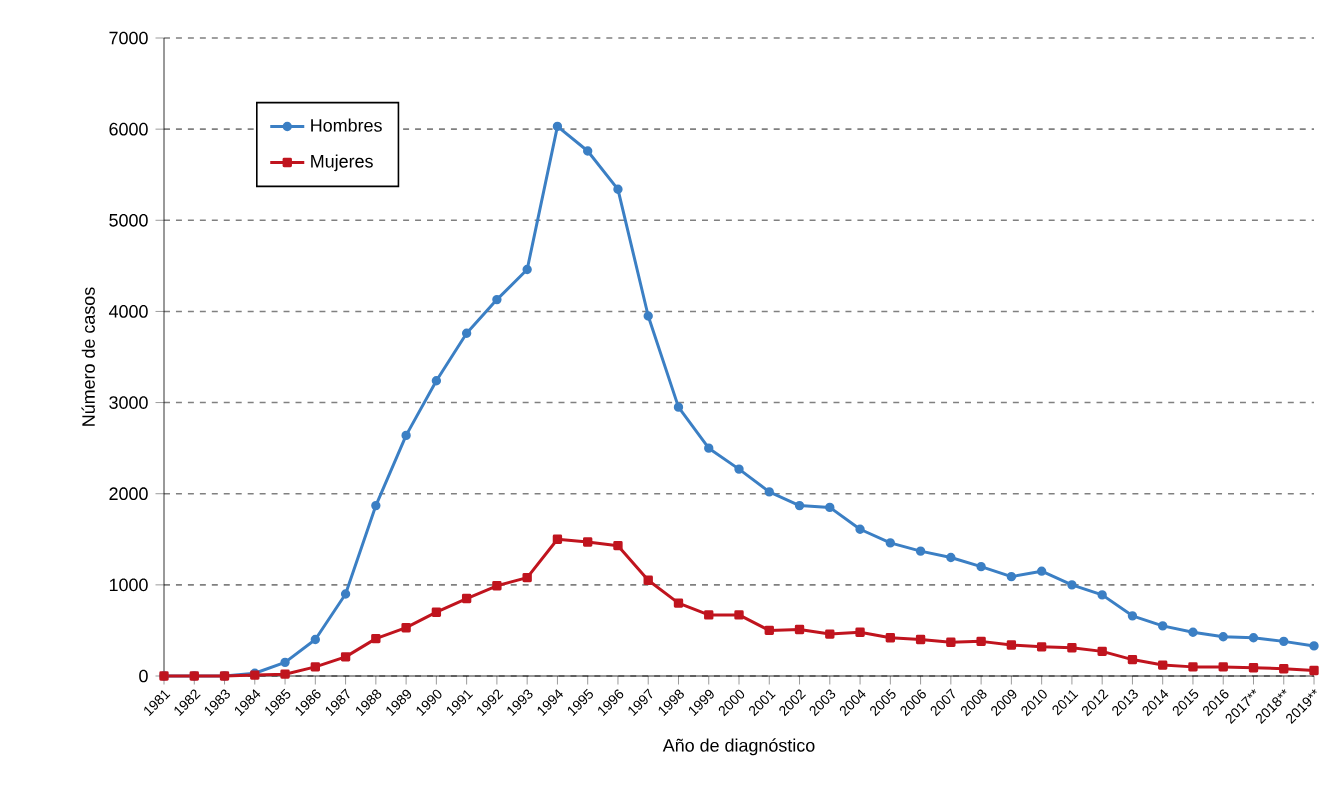 Image resolution: width=1322 pixels, height=806 pixels. Describe the element at coordinates (143, 676) in the screenshot. I see `y-tick-label: 0` at that location.